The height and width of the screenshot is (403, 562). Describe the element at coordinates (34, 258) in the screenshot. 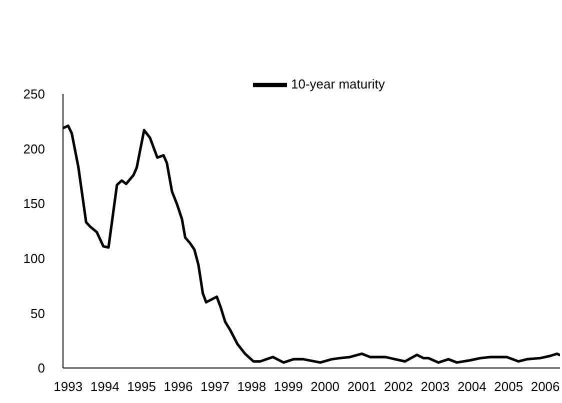

I see `y-tick-label: 100` at that location.